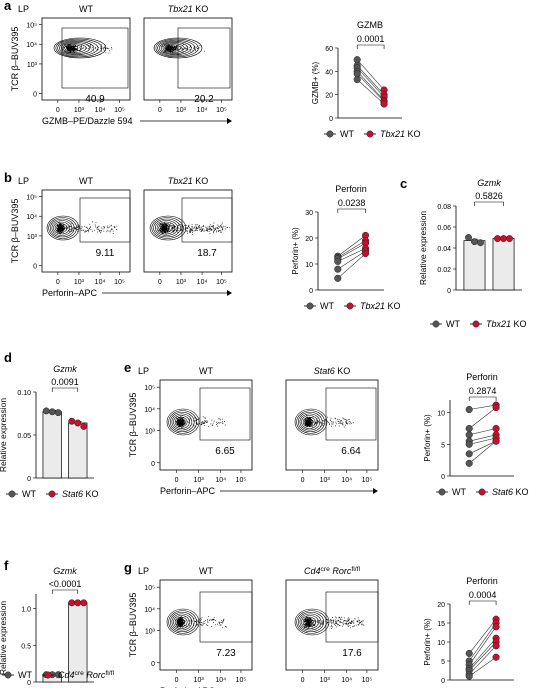  Describe the element at coordinates (365, 254) in the screenshot. I see `data-point-ko` at that location.